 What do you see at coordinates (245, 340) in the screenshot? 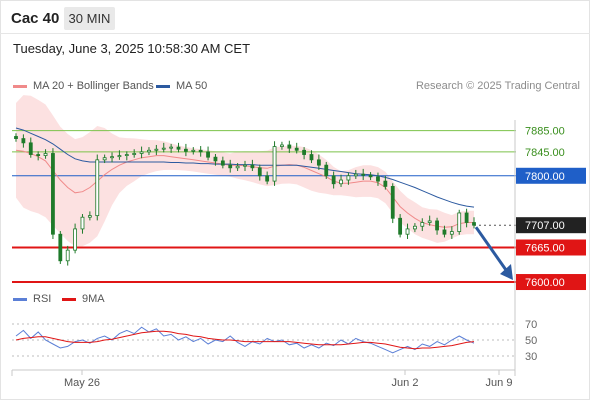
I see `rsi-line` at bounding box center [245, 340].